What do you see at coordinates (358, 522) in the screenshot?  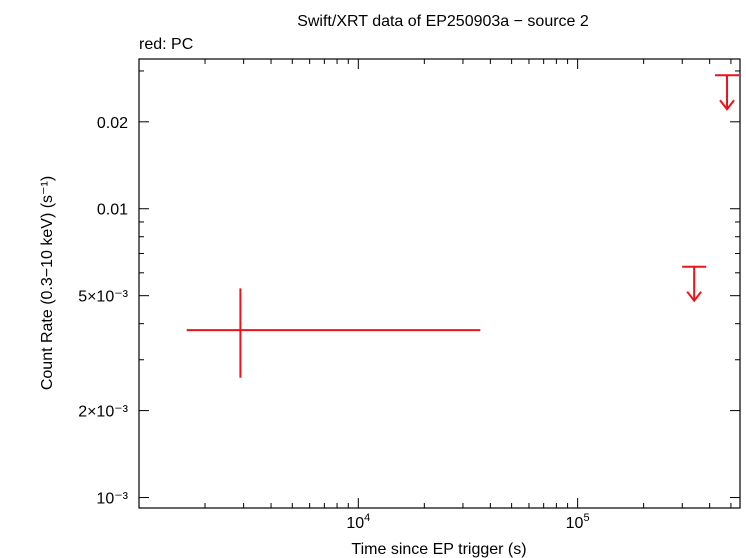 I see `x-tick-label: 10⁴` at bounding box center [358, 522].